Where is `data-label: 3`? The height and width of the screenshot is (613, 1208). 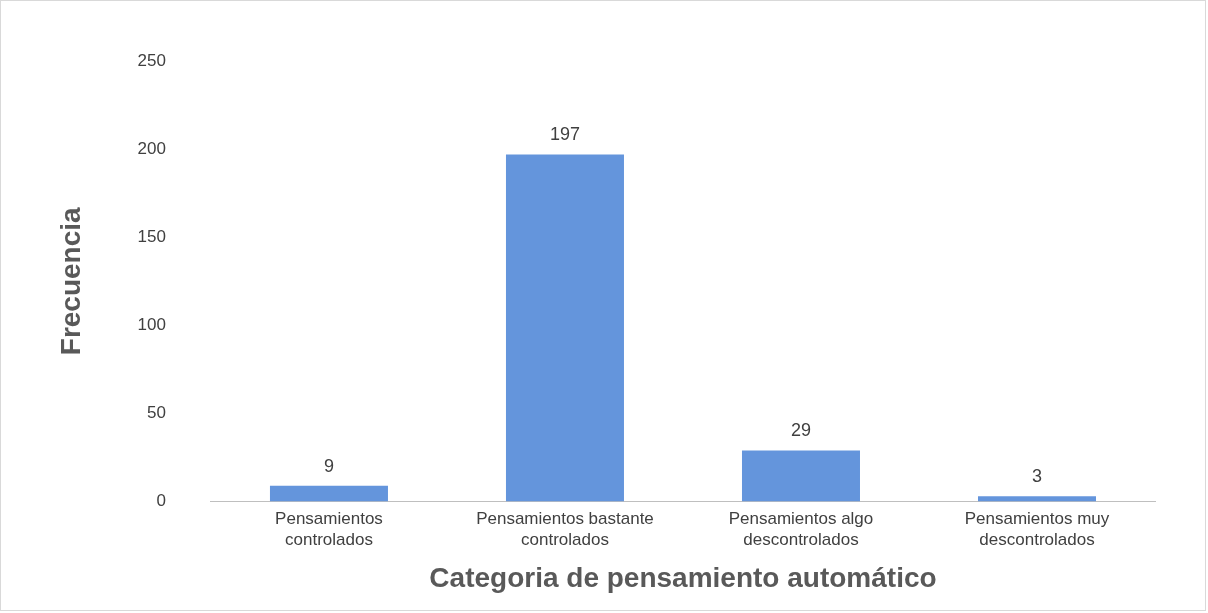
data-label: 3 is located at coordinates (1036, 476).